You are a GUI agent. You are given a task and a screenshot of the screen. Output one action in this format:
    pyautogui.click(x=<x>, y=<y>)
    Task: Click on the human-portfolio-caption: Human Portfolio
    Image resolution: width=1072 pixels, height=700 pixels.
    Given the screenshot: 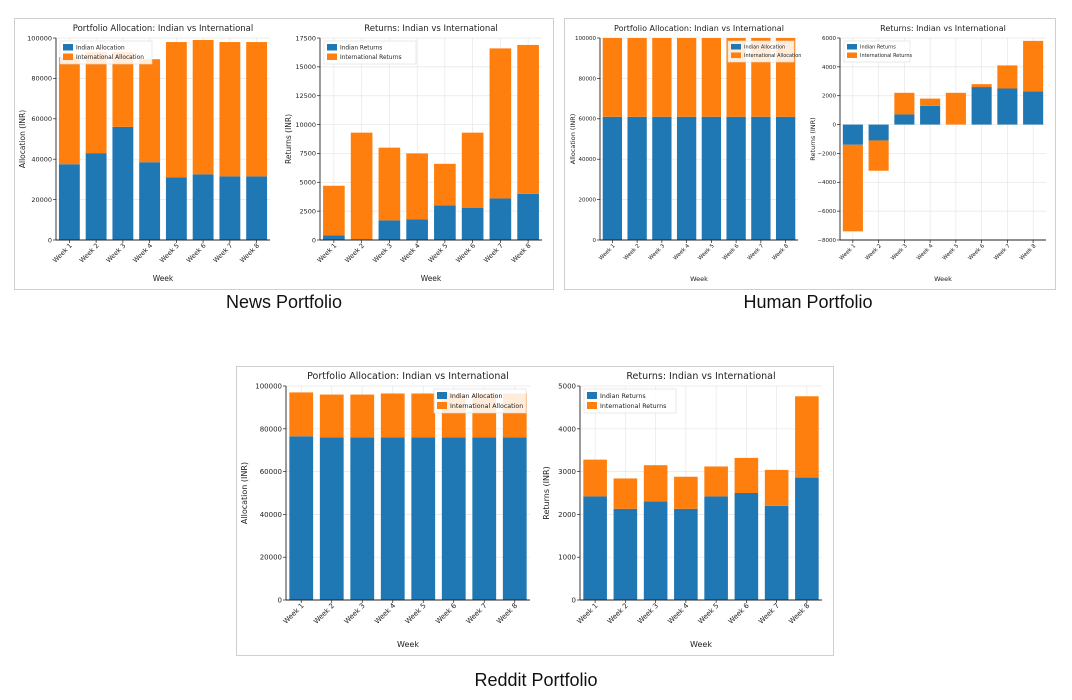 What is the action you would take?
    pyautogui.click(x=808, y=302)
    